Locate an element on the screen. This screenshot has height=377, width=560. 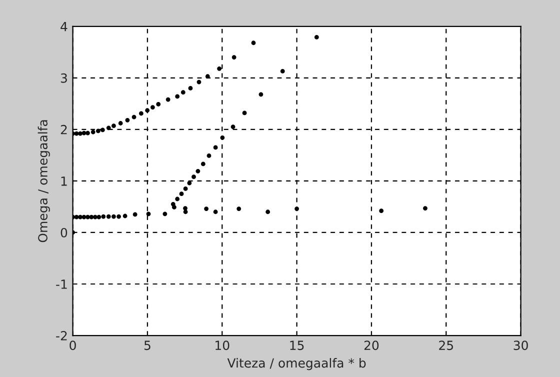
x-tick-label: 25 is located at coordinates (446, 345).